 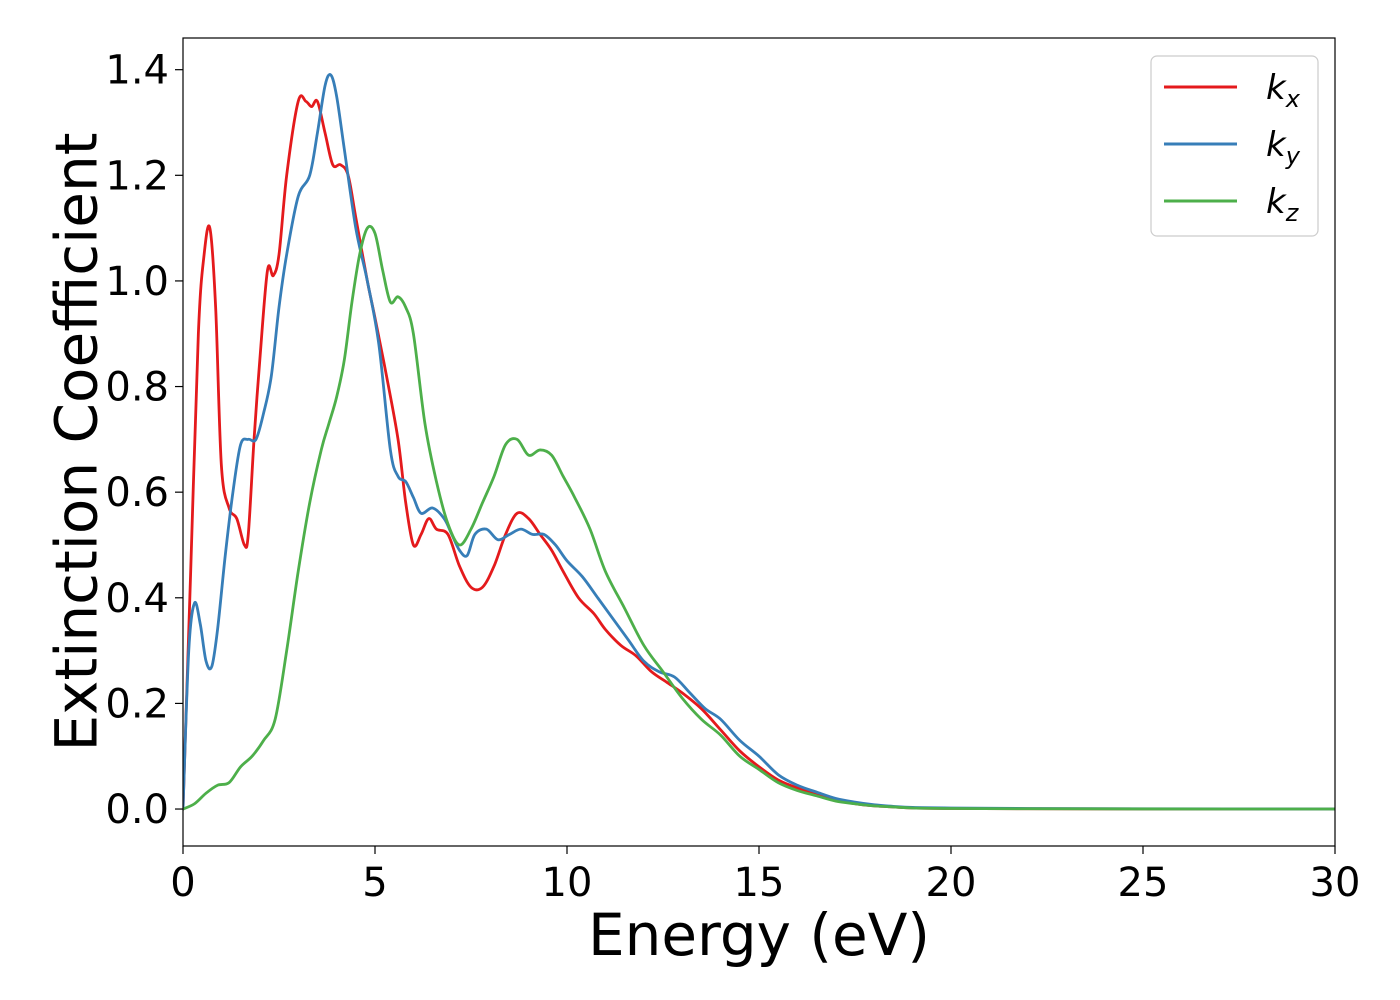 I want to click on x-tick-label: 10, so click(x=567, y=883).